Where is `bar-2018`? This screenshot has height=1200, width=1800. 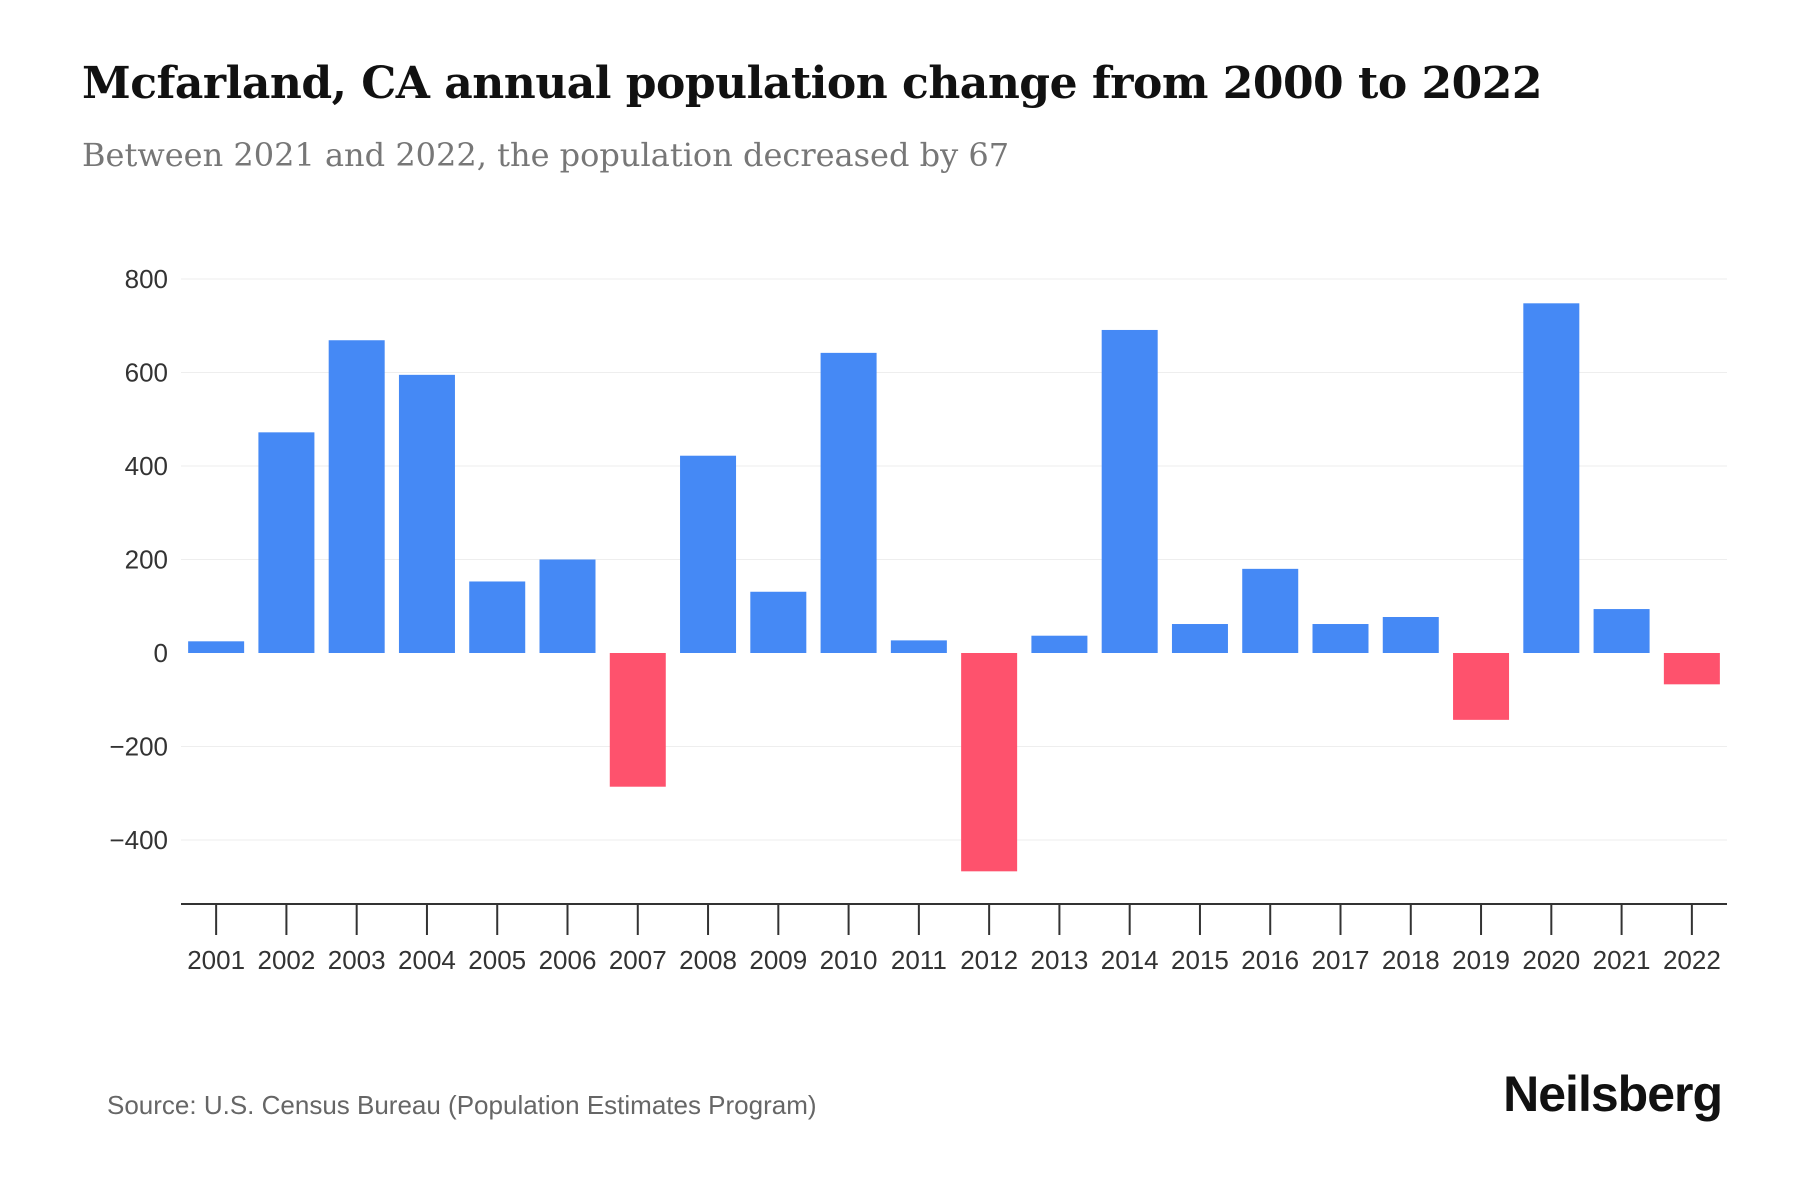 bar-2018 is located at coordinates (1410, 635).